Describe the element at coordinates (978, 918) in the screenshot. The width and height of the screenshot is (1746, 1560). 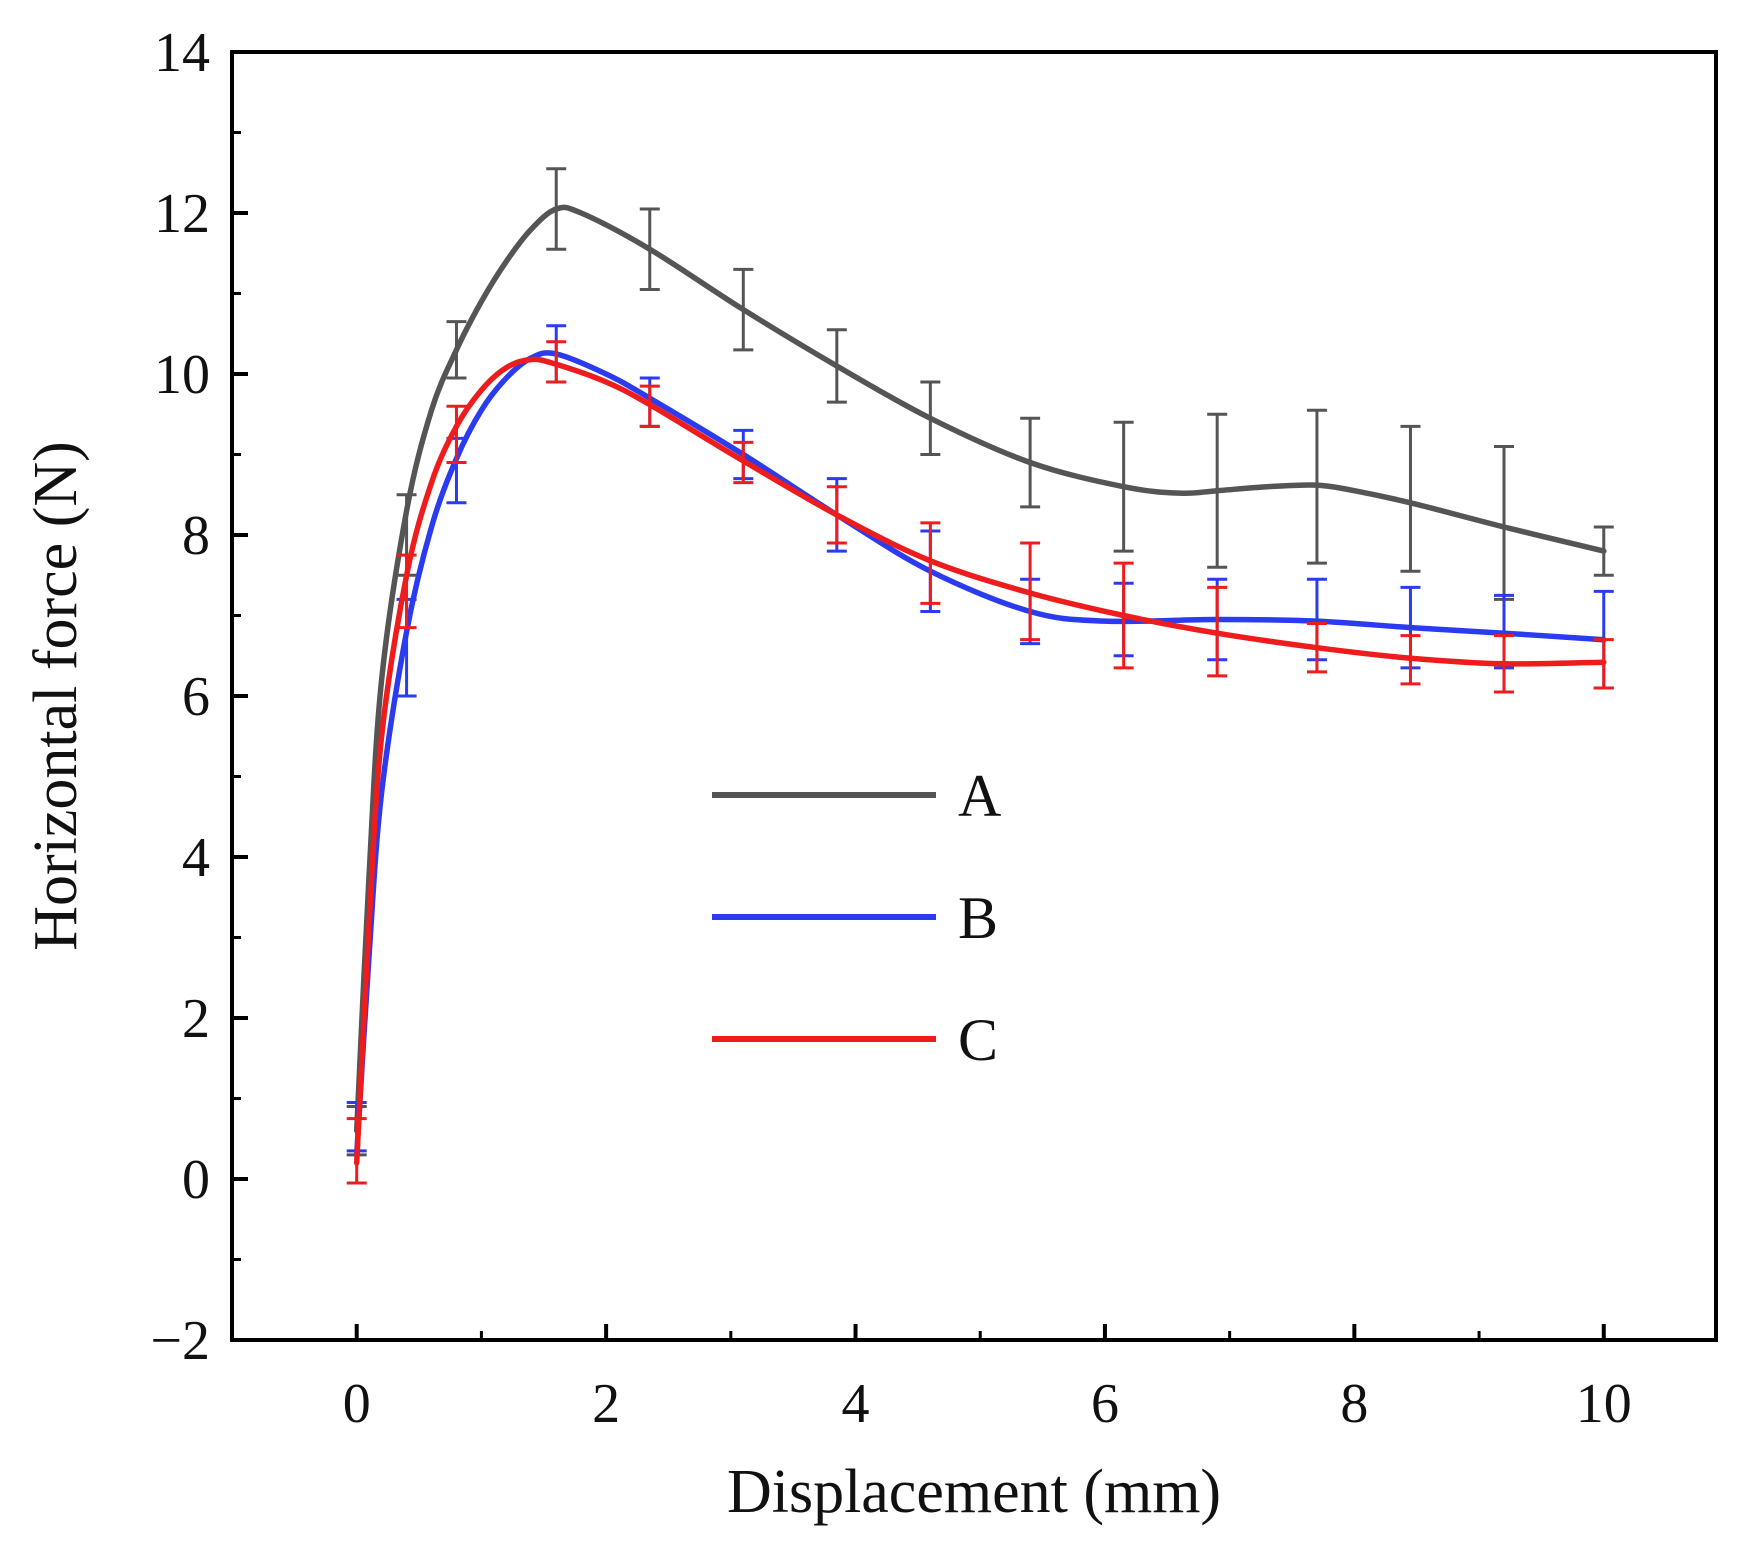
I see `legend-label-b: B` at that location.